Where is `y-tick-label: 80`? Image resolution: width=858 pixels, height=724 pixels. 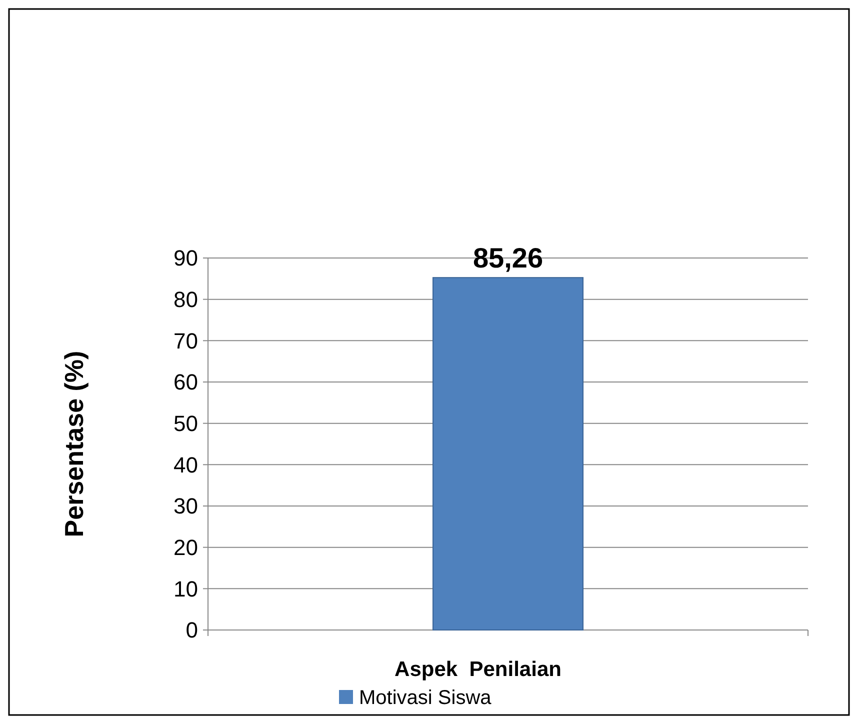 y-tick-label: 80 is located at coordinates (186, 299).